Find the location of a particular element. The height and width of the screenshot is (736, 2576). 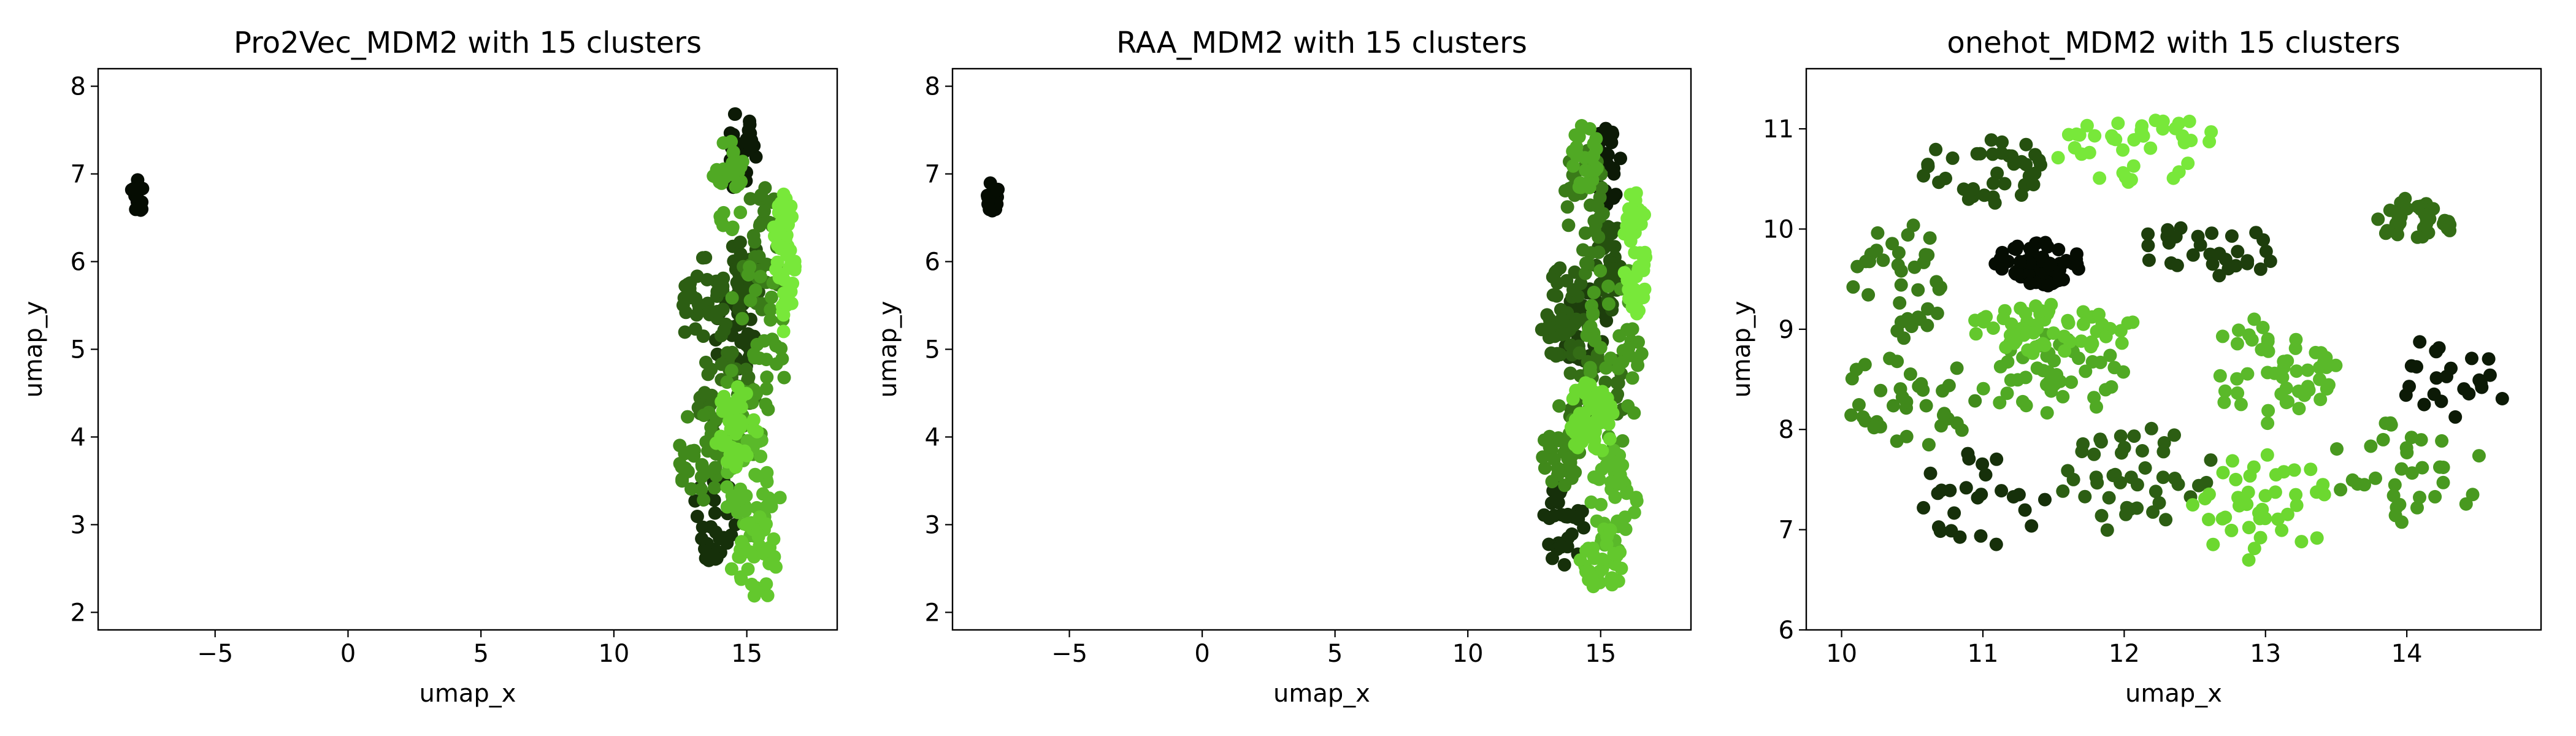

x-tick-label: 5 is located at coordinates (1335, 654).